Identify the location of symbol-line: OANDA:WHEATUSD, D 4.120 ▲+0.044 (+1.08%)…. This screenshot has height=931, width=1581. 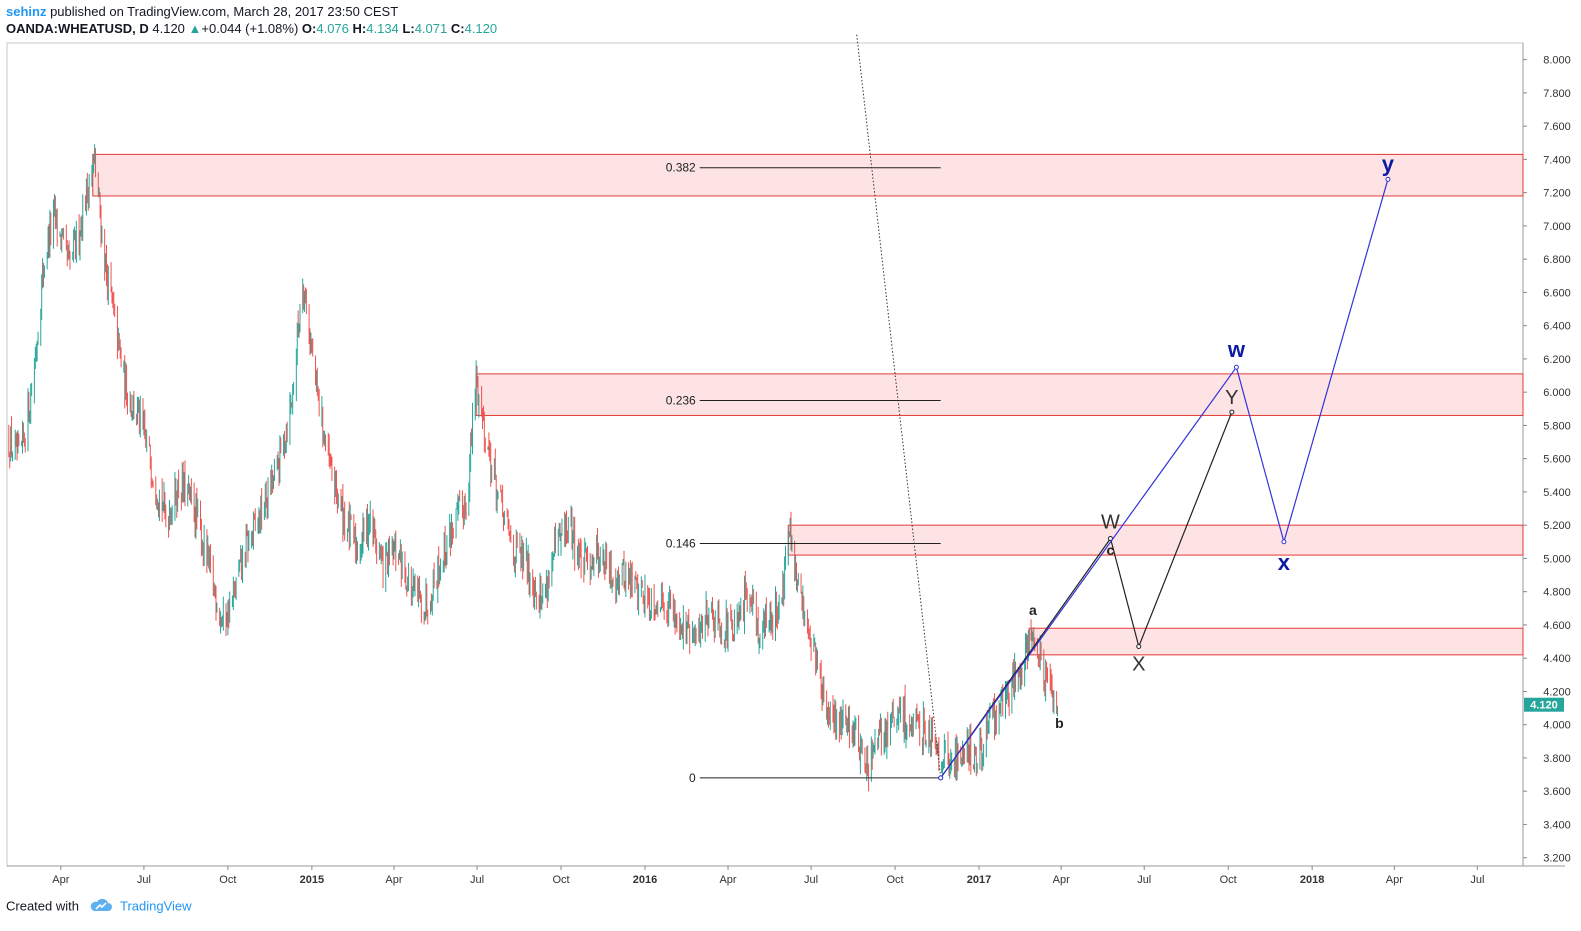
(251, 28).